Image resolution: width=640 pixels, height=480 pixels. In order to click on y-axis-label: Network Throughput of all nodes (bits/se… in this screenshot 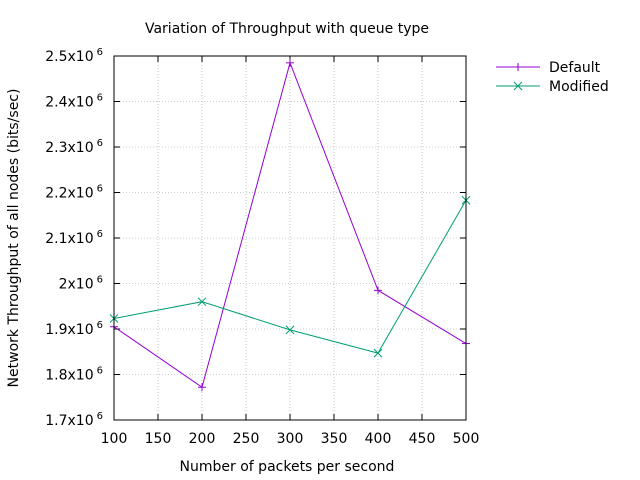, I will do `click(14, 238)`.